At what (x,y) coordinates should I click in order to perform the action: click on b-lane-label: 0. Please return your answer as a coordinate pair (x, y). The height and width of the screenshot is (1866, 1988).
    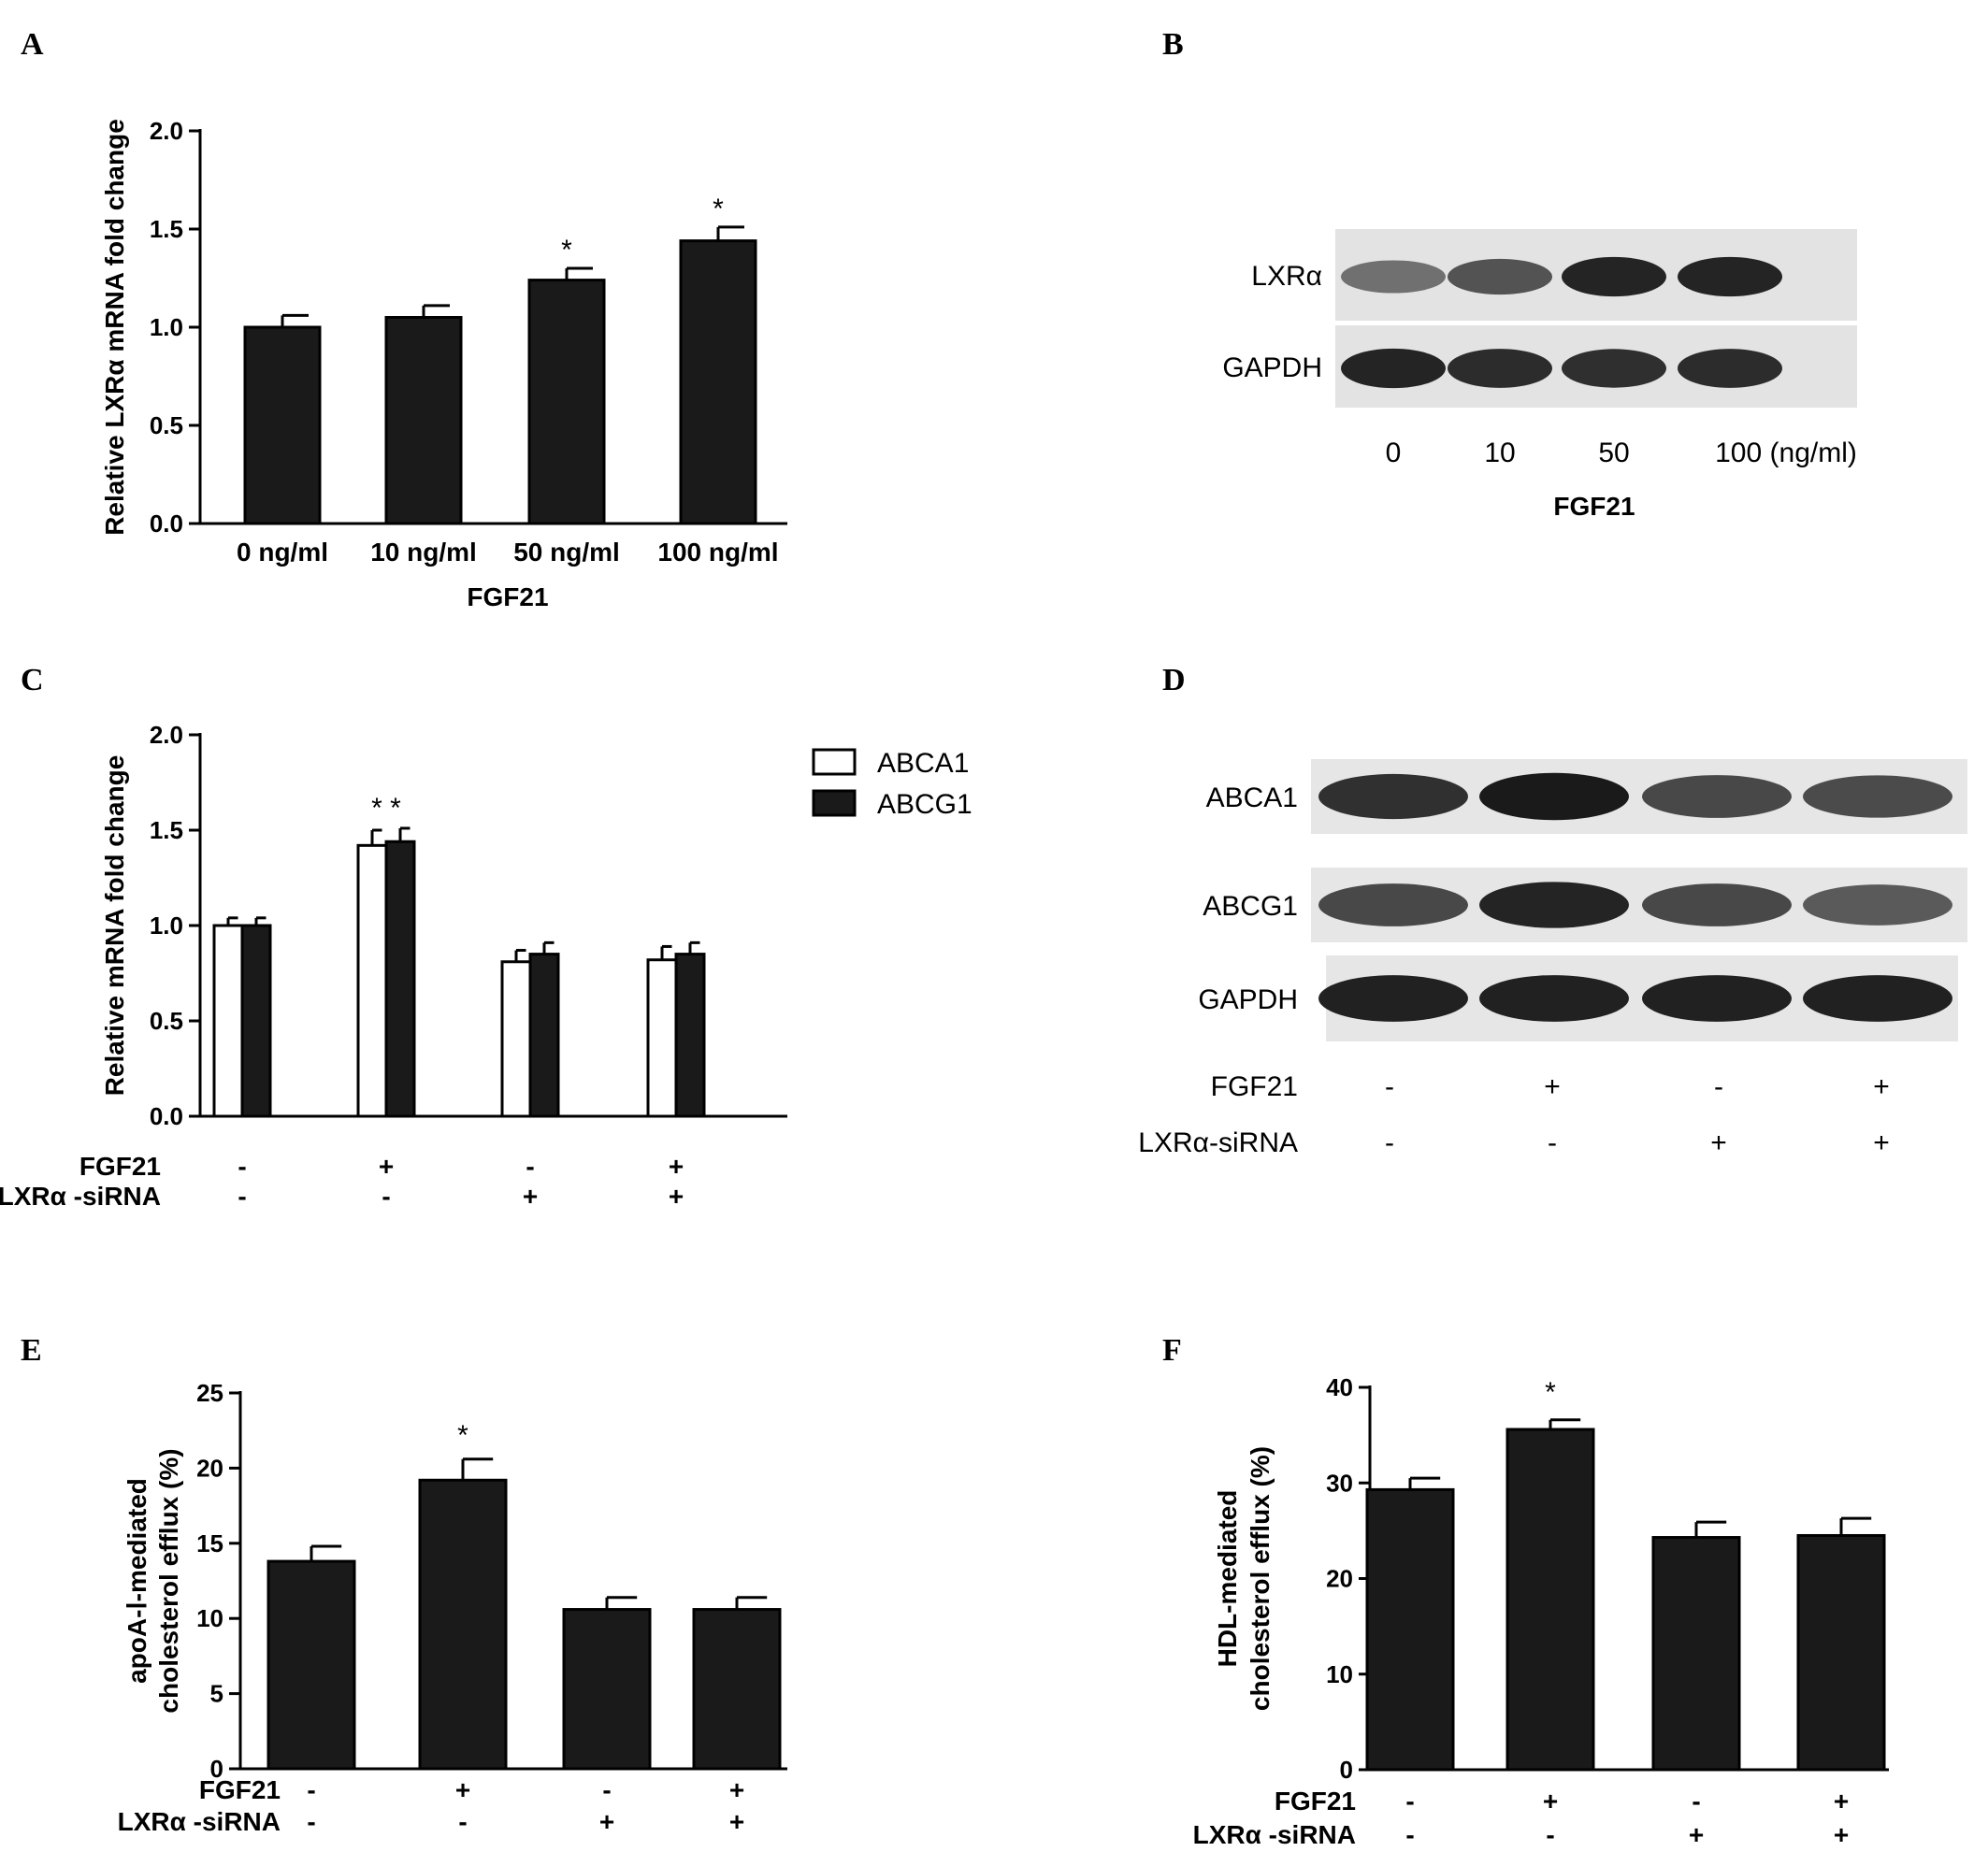
    Looking at the image, I should click on (1394, 453).